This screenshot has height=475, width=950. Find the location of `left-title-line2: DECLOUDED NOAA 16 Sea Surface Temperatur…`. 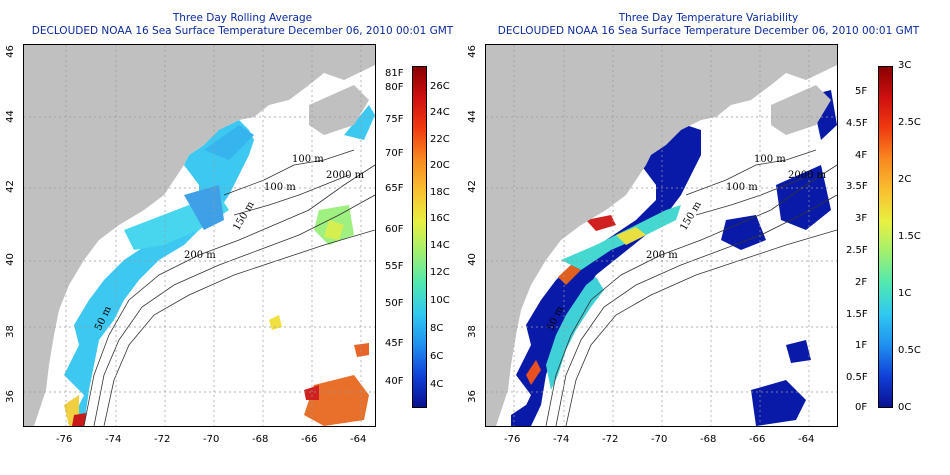

left-title-line2: DECLOUDED NOAA 16 Sea Surface Temperatur… is located at coordinates (242, 31).